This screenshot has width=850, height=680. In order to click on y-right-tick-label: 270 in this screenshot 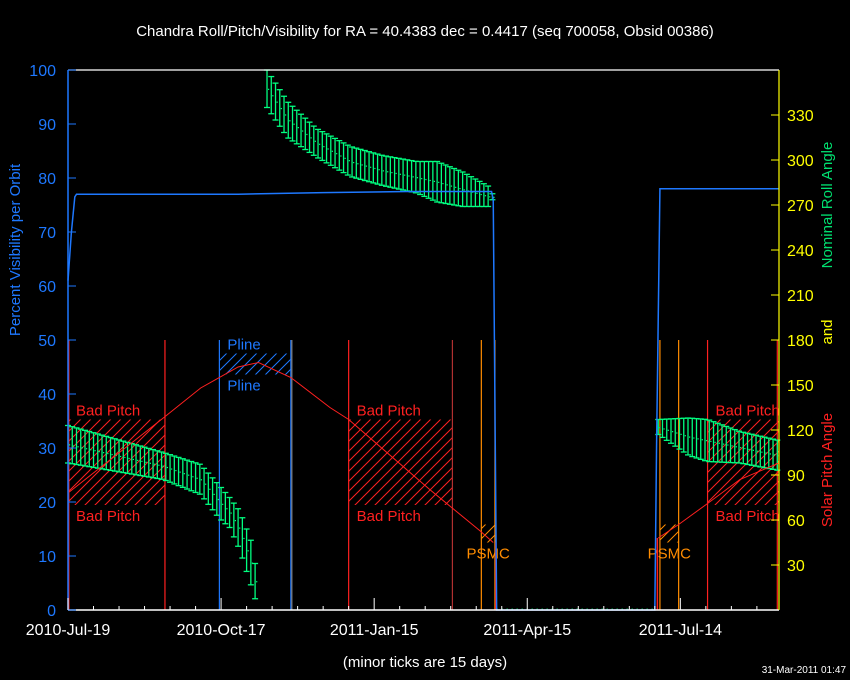, I will do `click(800, 206)`.